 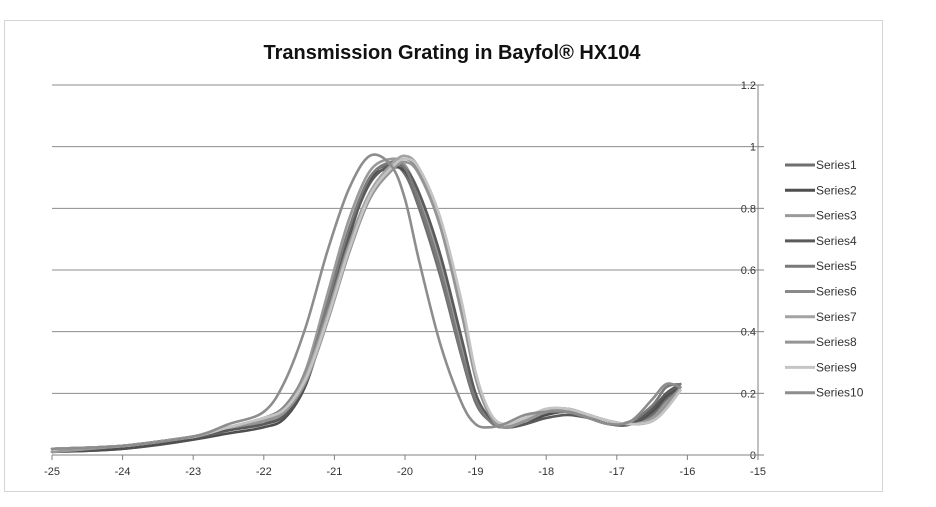 What do you see at coordinates (836, 266) in the screenshot?
I see `legend-label-5: Series5` at bounding box center [836, 266].